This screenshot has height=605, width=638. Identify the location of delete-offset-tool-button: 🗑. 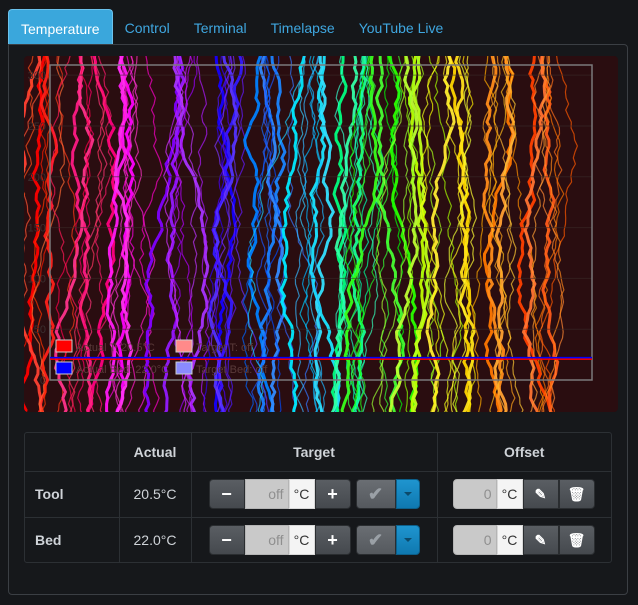
(576, 494).